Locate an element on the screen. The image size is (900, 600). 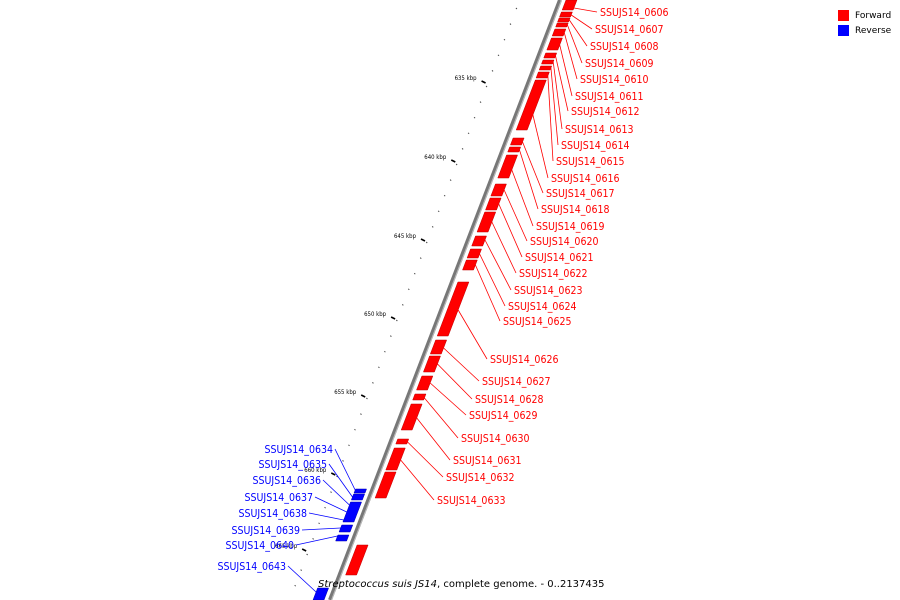
forward-gene-label: SSUJS14_0628 is located at coordinates (509, 400).